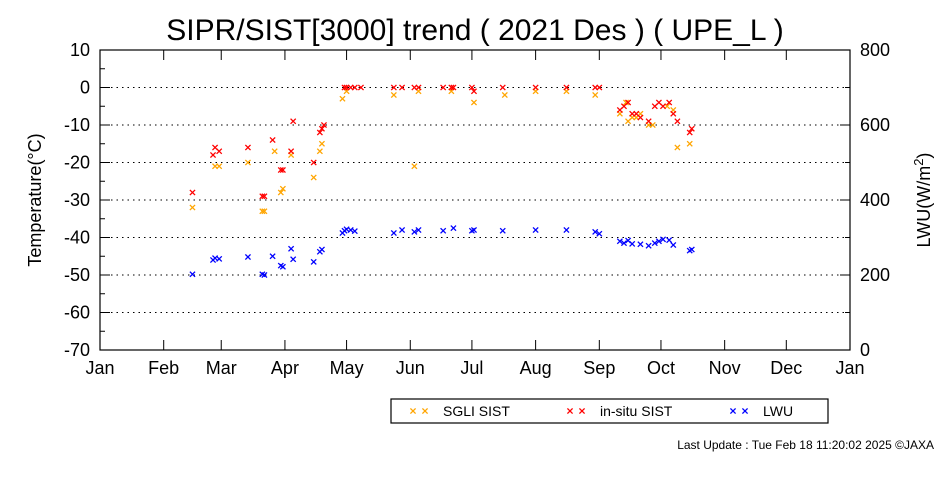 The width and height of the screenshot is (950, 480). Describe the element at coordinates (410, 368) in the screenshot. I see `x-tick-label: Jun` at that location.